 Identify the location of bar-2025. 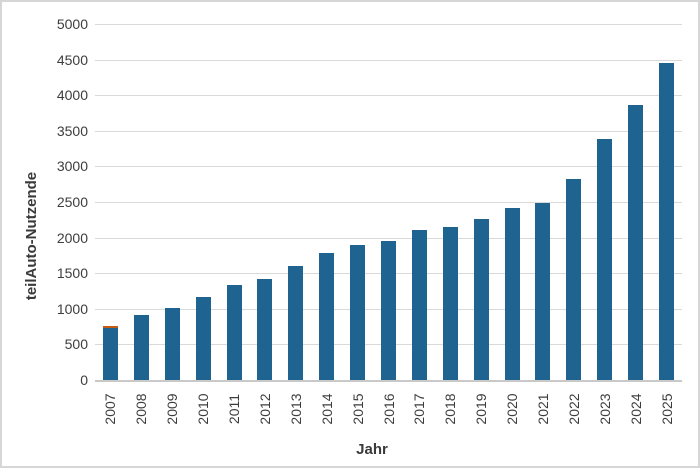
(667, 221).